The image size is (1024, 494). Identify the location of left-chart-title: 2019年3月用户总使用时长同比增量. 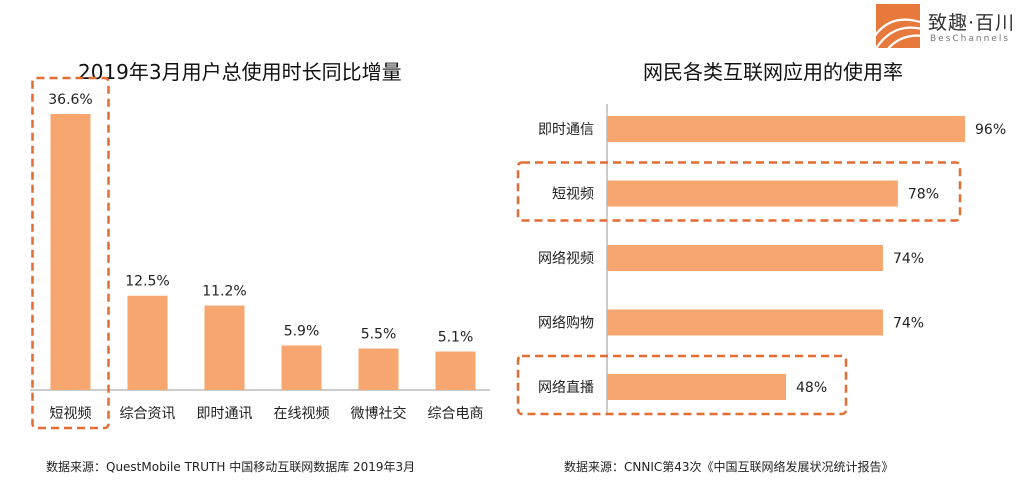
(240, 72).